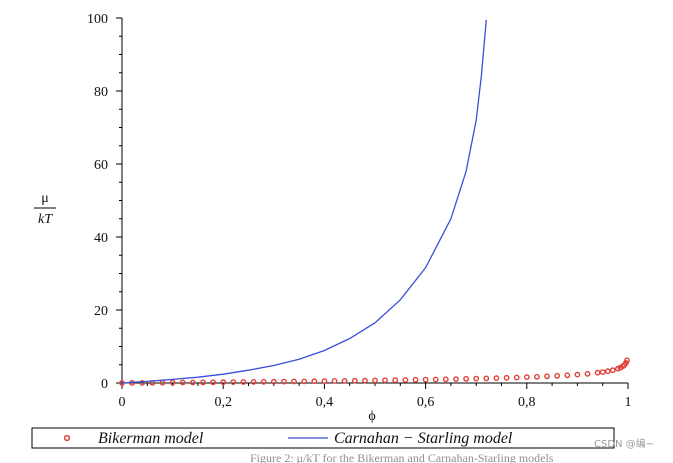  What do you see at coordinates (104, 384) in the screenshot?
I see `y-tick-label: 0` at bounding box center [104, 384].